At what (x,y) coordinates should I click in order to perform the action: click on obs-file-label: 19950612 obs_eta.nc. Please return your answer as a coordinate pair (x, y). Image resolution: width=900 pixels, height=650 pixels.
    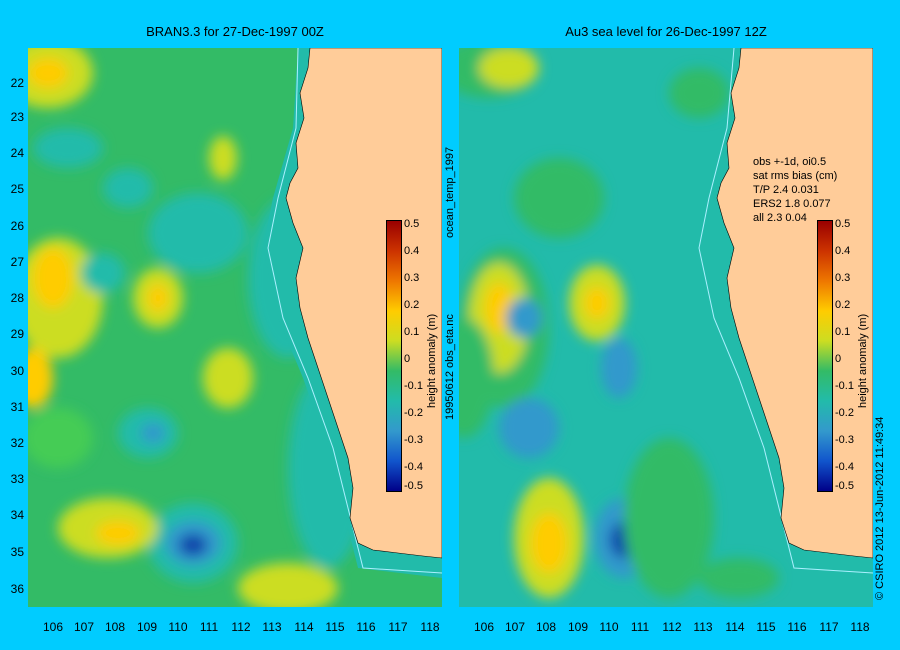
    Looking at the image, I should click on (450, 367).